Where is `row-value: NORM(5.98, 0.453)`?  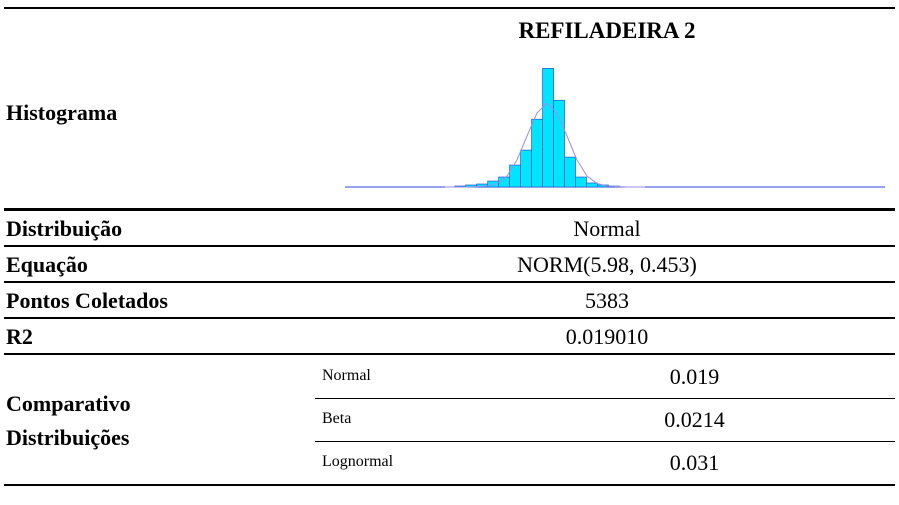 row-value: NORM(5.98, 0.453) is located at coordinates (607, 264).